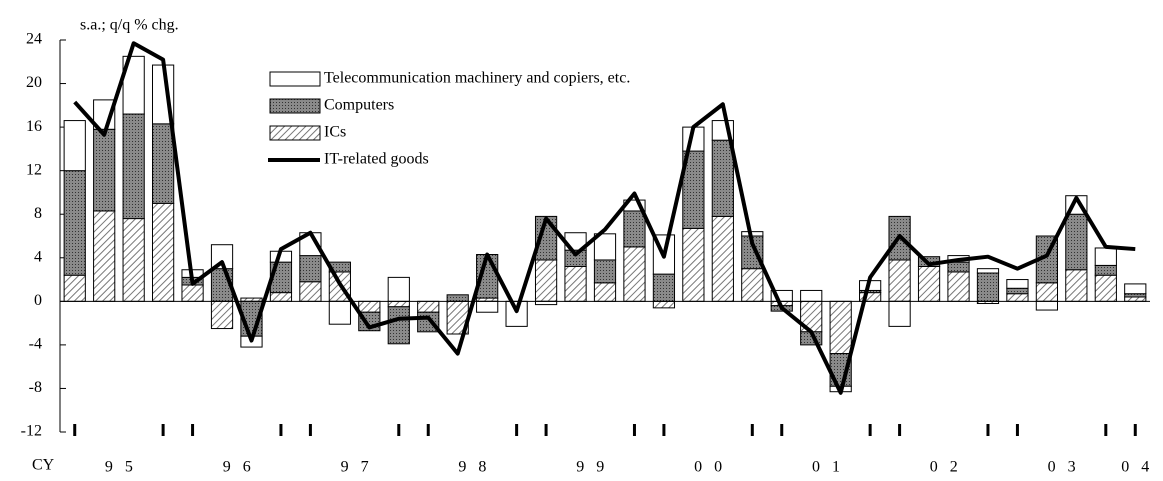 The width and height of the screenshot is (1163, 481). What do you see at coordinates (38, 256) in the screenshot?
I see `y-tick-label: 4` at bounding box center [38, 256].